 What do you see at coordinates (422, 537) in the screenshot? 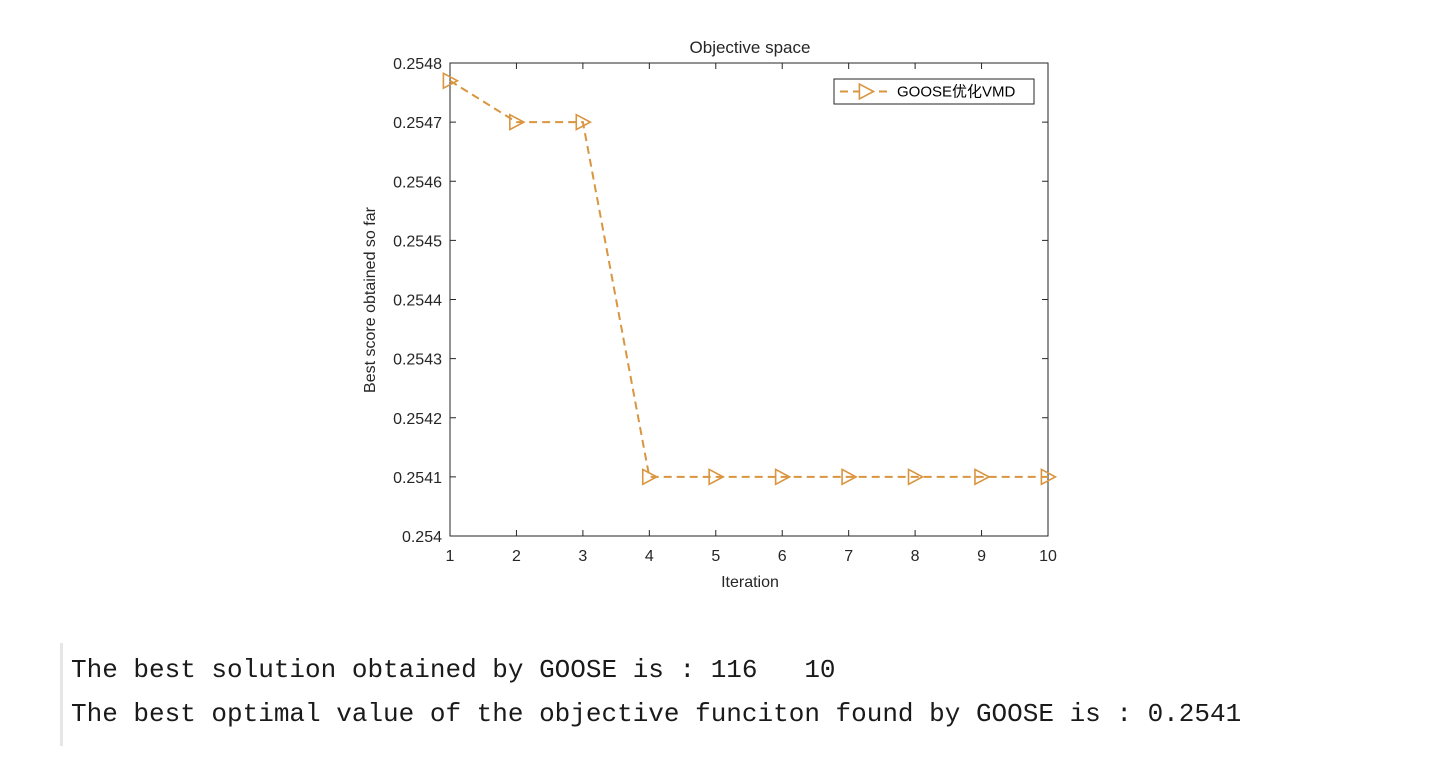
I see `y-tick-label: 0.254` at bounding box center [422, 537].